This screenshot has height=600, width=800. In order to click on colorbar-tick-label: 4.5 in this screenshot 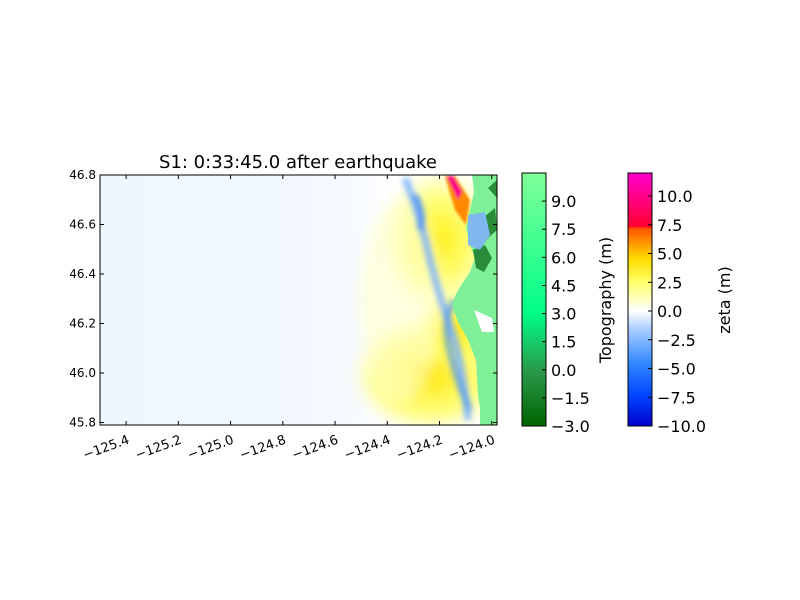, I will do `click(563, 285)`.